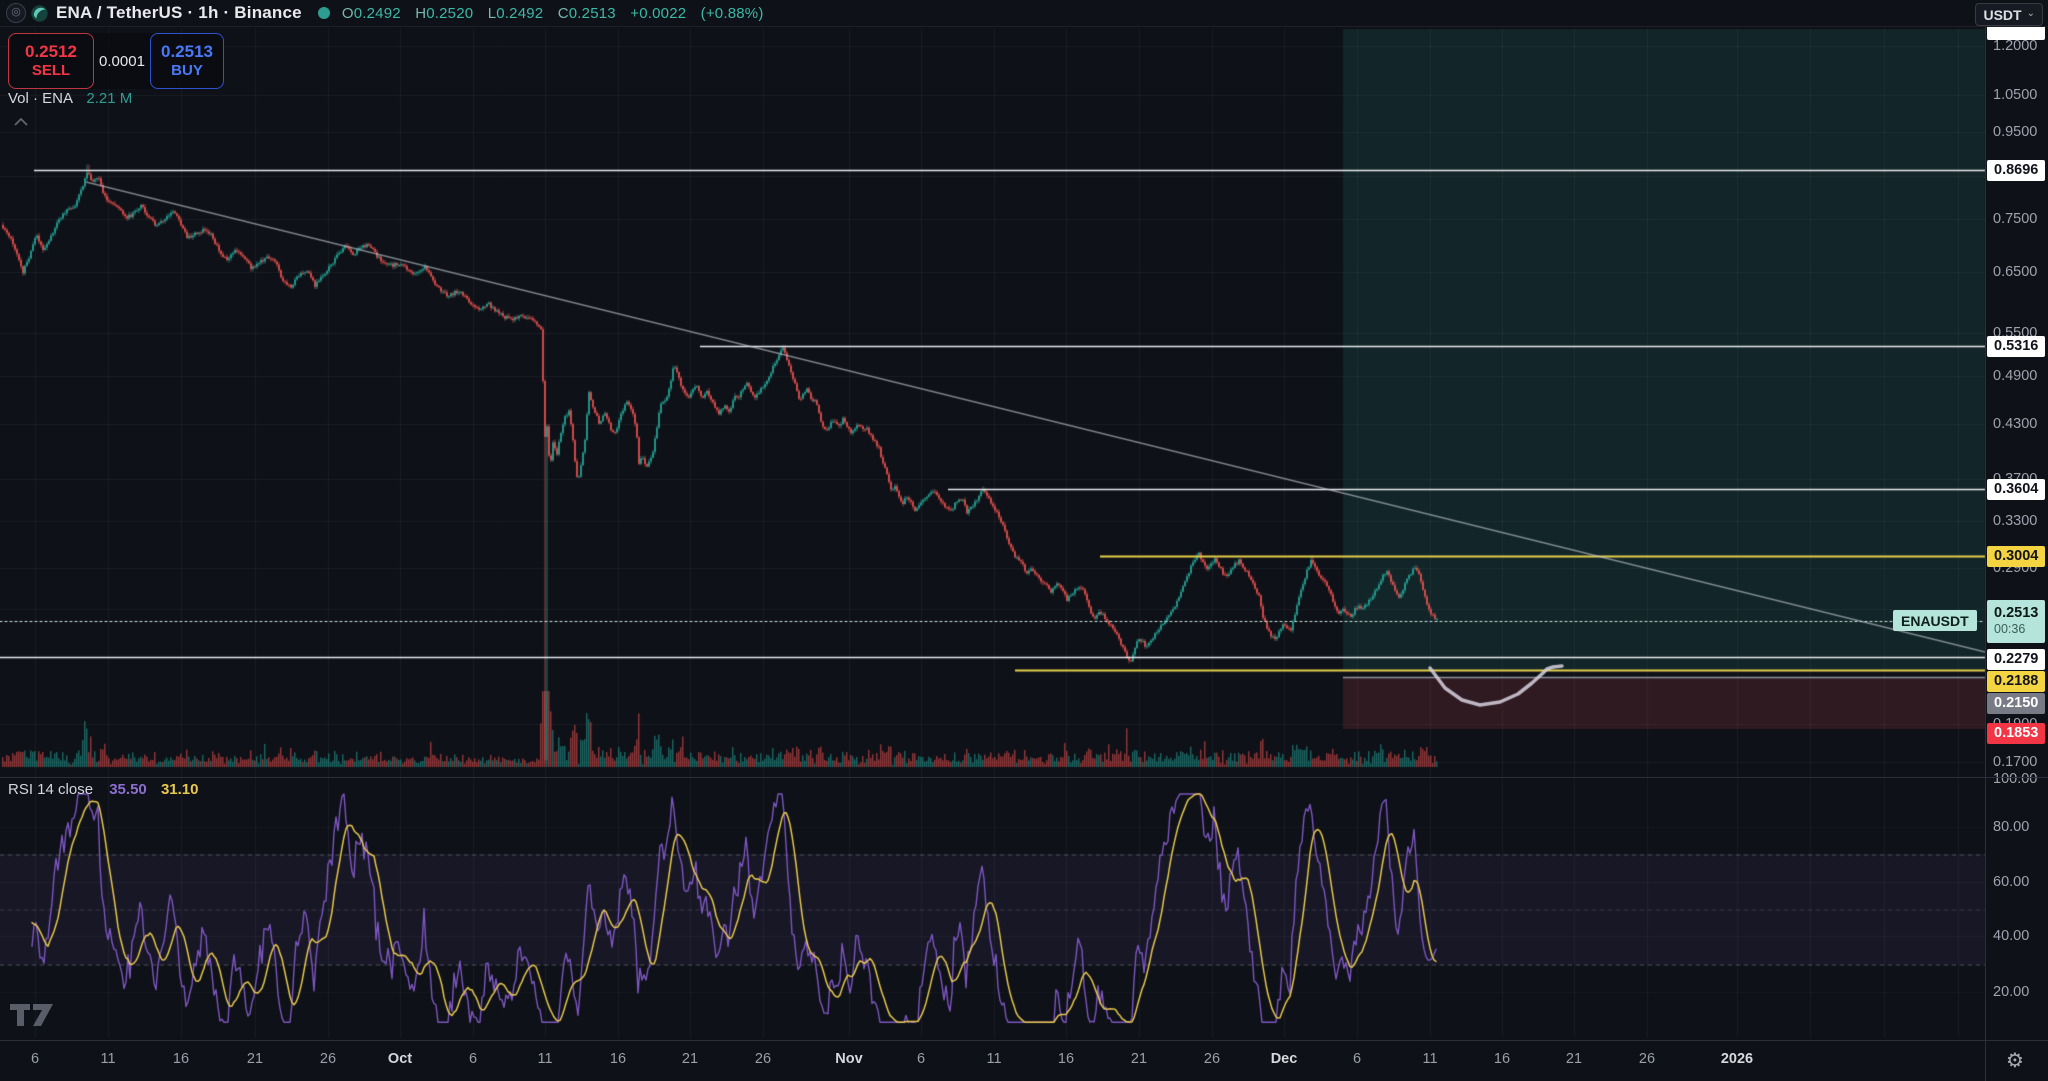 This screenshot has width=2048, height=1081. Describe the element at coordinates (2015, 376) in the screenshot. I see `price-tick: 0.4900` at that location.